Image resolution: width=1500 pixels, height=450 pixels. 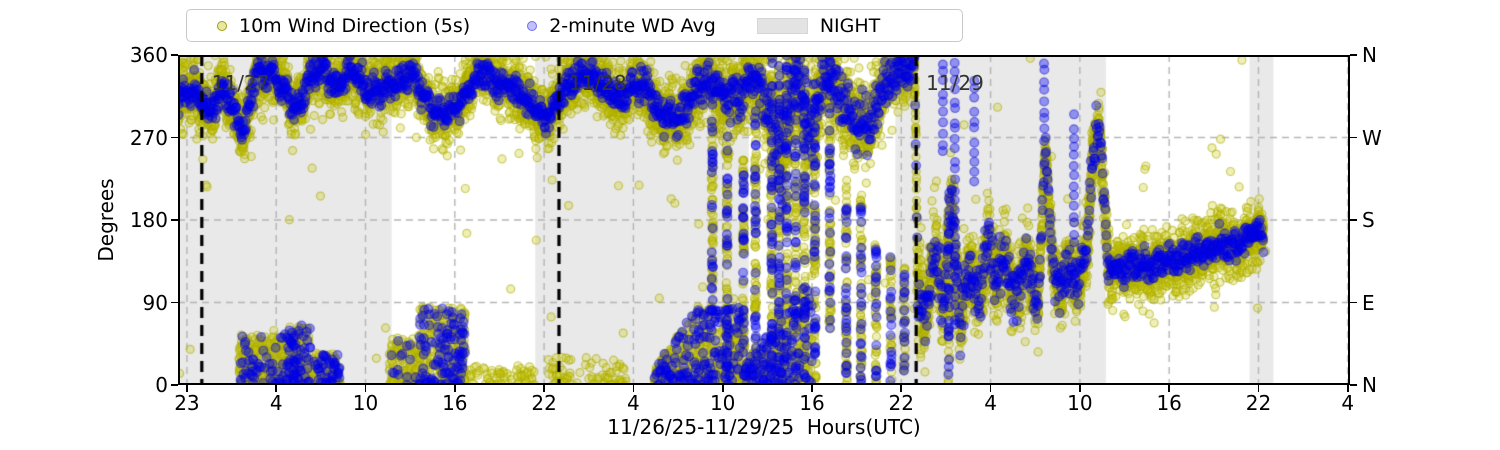 I want to click on x-axis-label: 11/26/25-11/29/25 Hours(UTC), so click(x=764, y=427).